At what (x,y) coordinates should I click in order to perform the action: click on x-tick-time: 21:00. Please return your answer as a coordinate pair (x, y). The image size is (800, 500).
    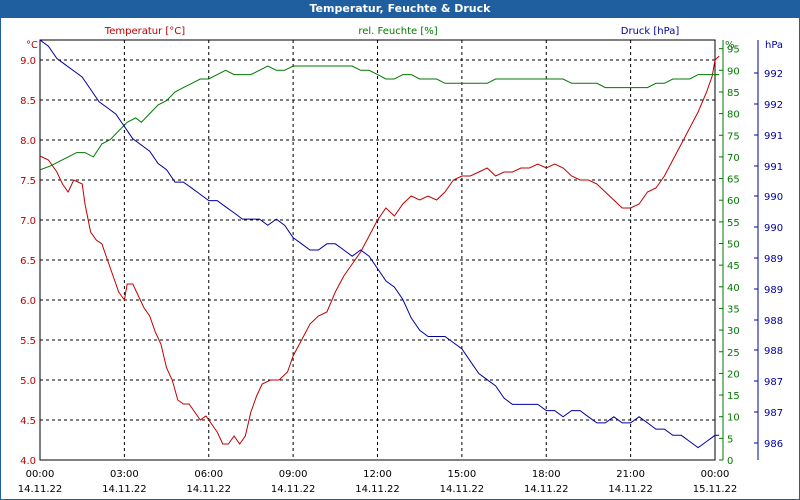
    Looking at the image, I should click on (630, 474).